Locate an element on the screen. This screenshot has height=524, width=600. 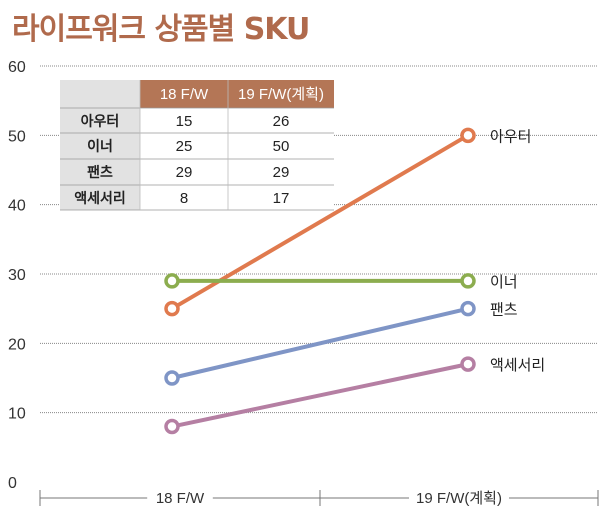
table-row-label: 액세서리 is located at coordinates (100, 198).